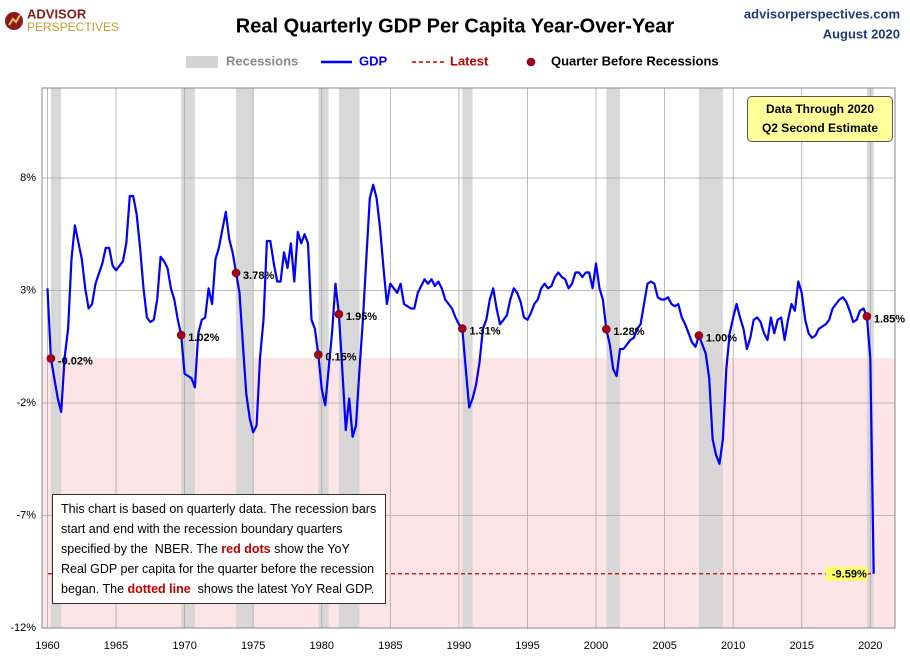 The image size is (910, 661). I want to click on source: advisorperspectives.com, so click(822, 13).